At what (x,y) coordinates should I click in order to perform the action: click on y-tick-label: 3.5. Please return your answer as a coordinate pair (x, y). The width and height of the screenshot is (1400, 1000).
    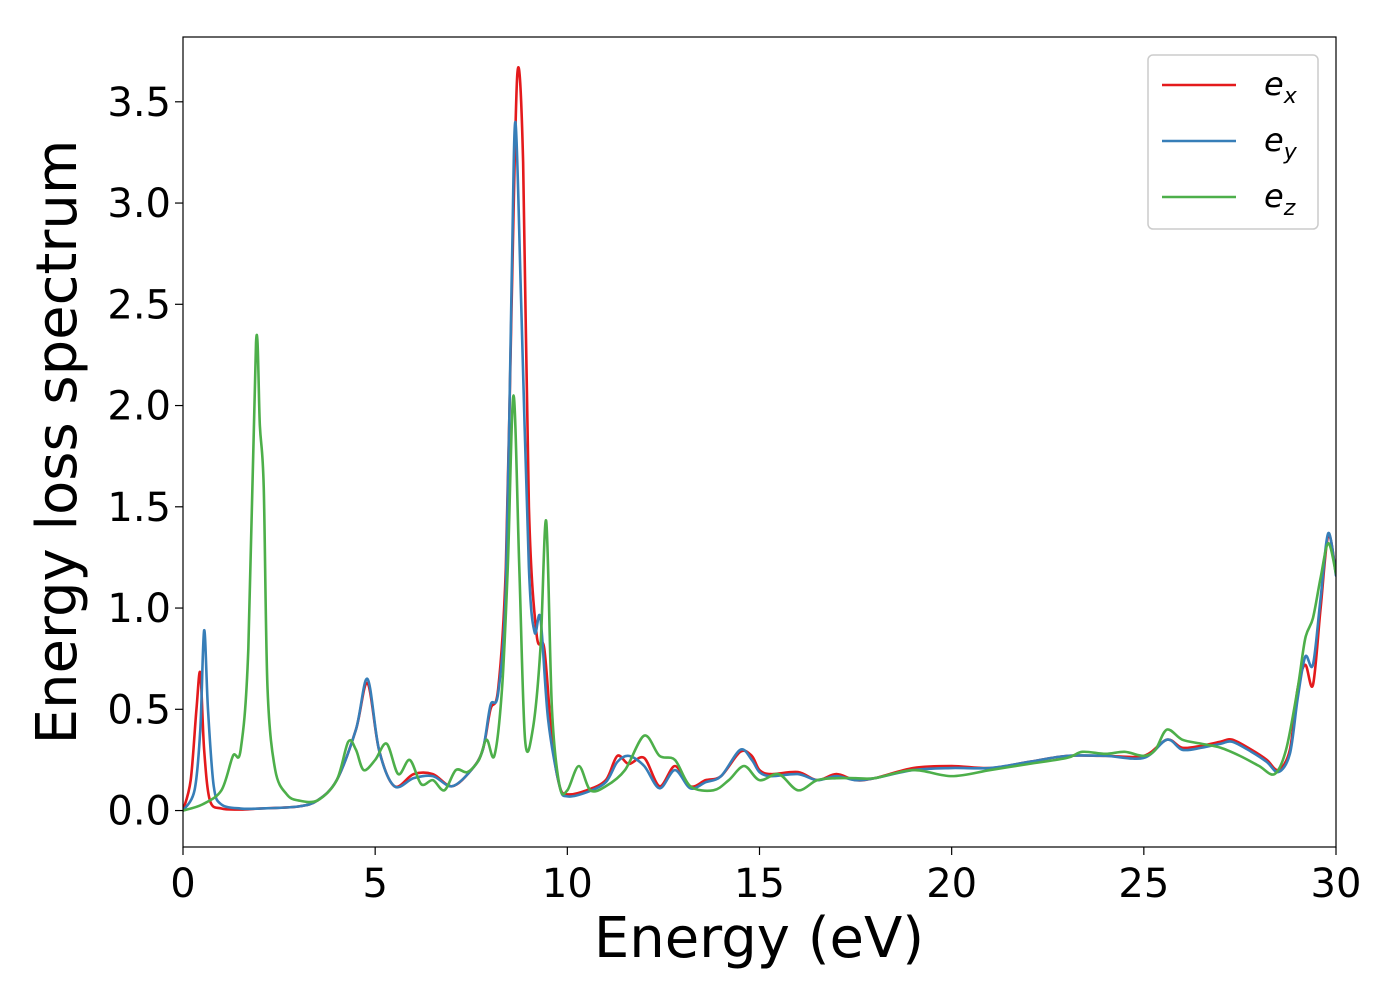
    Looking at the image, I should click on (139, 103).